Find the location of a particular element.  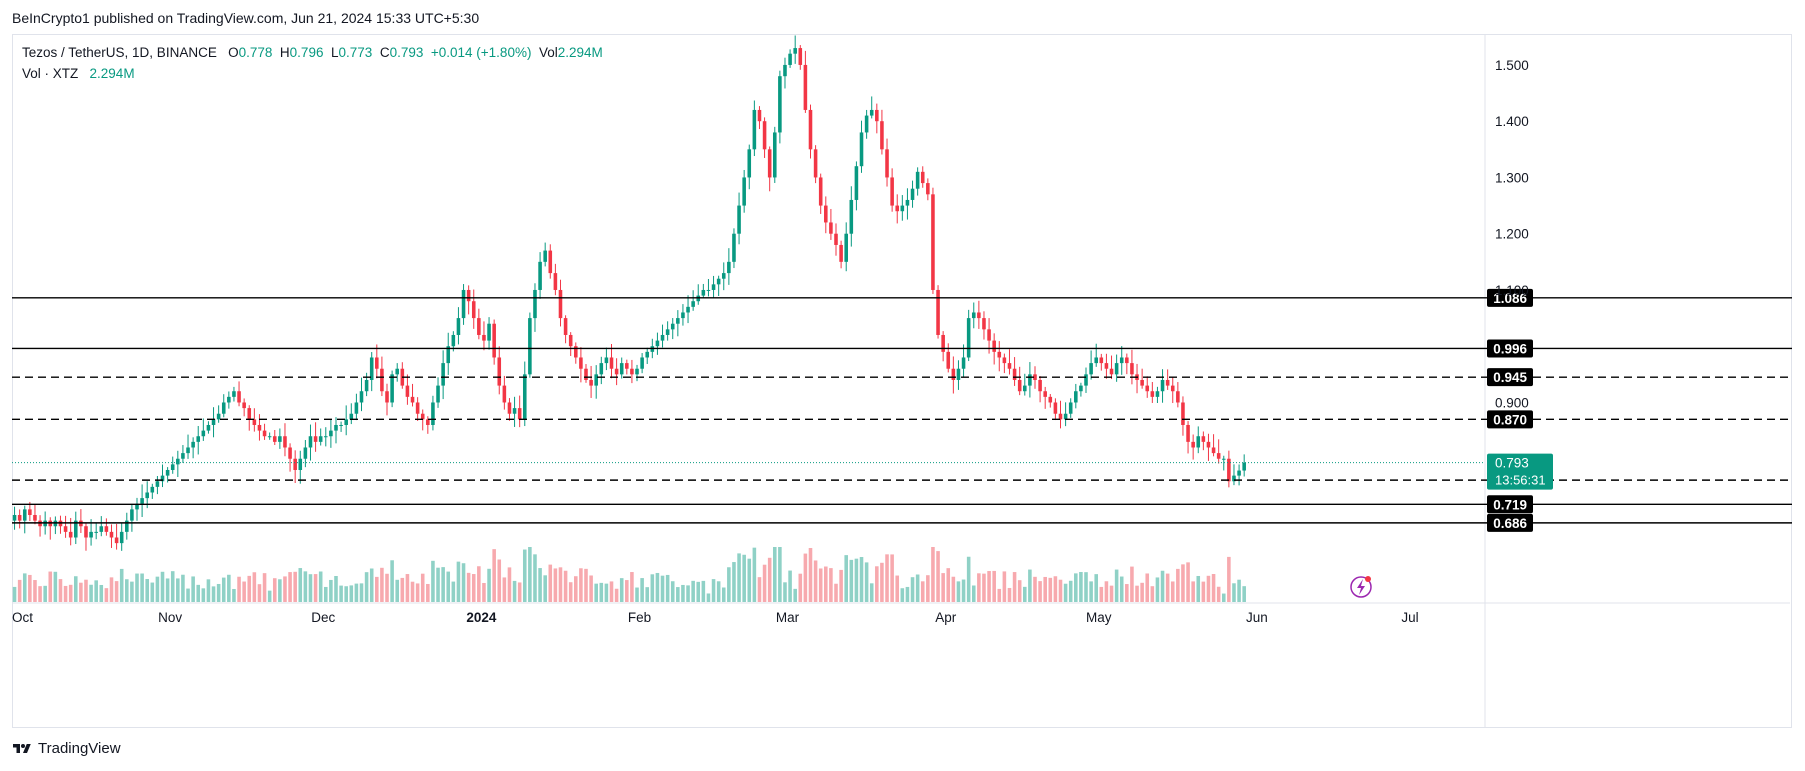

level-label-0: 1.086 is located at coordinates (1510, 298).